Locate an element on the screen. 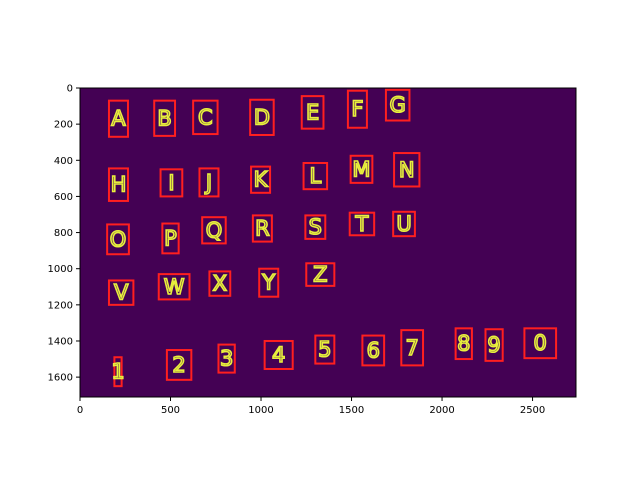 This screenshot has width=640, height=480. glyph-label: 9 is located at coordinates (493, 345).